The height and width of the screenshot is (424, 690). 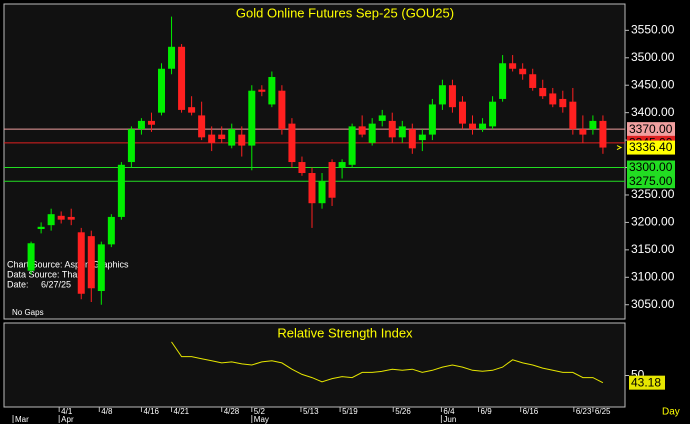 What do you see at coordinates (345, 332) in the screenshot?
I see `rsi-title: Relative Strength Index` at bounding box center [345, 332].